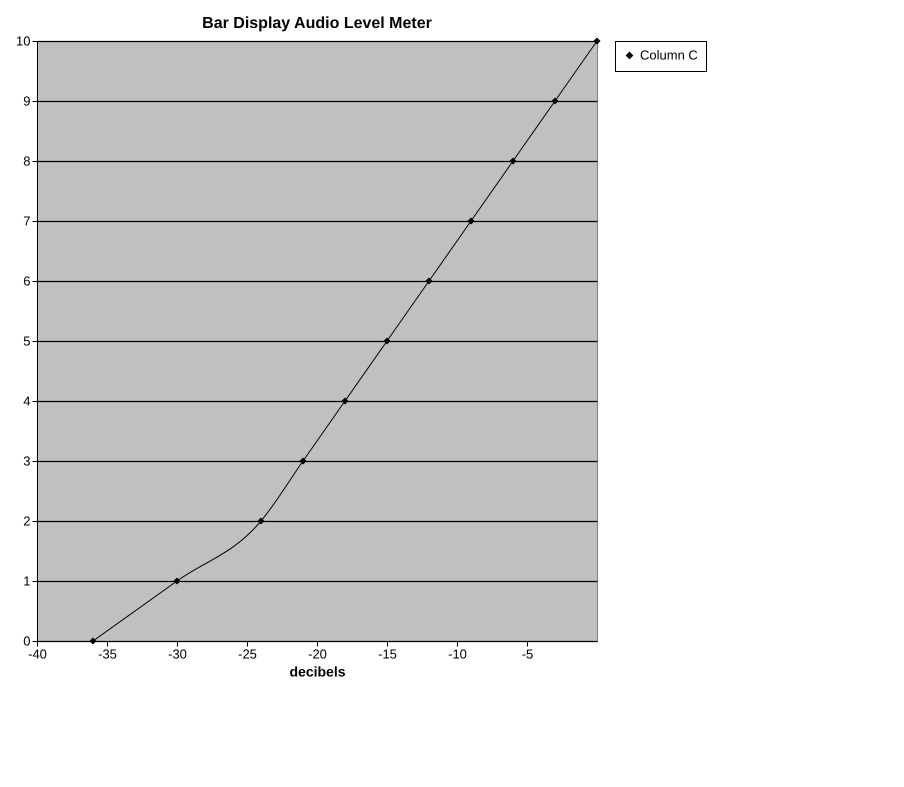 This screenshot has width=904, height=787. I want to click on y-tick-label: 5, so click(26, 341).